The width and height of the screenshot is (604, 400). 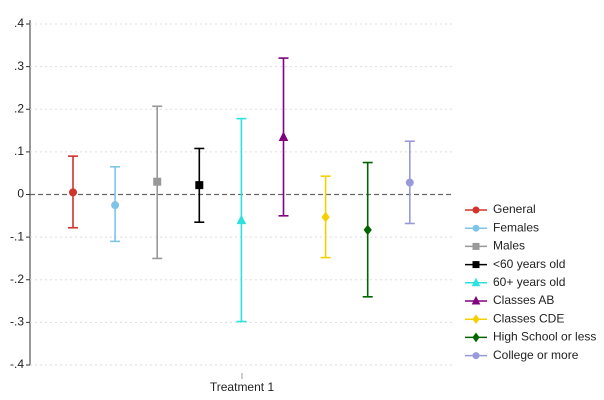 I want to click on x-tick-label: Treatment 1, so click(x=242, y=387).